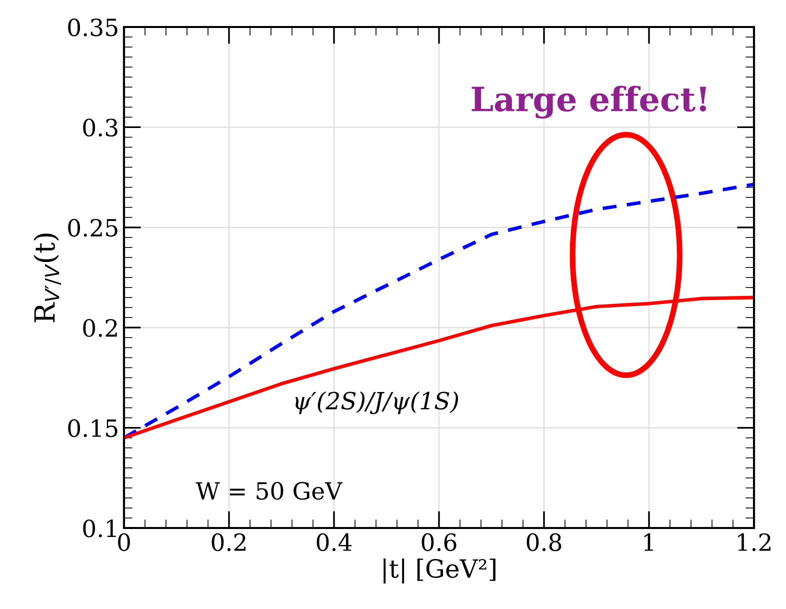  I want to click on x-tick-label: 1, so click(649, 542).